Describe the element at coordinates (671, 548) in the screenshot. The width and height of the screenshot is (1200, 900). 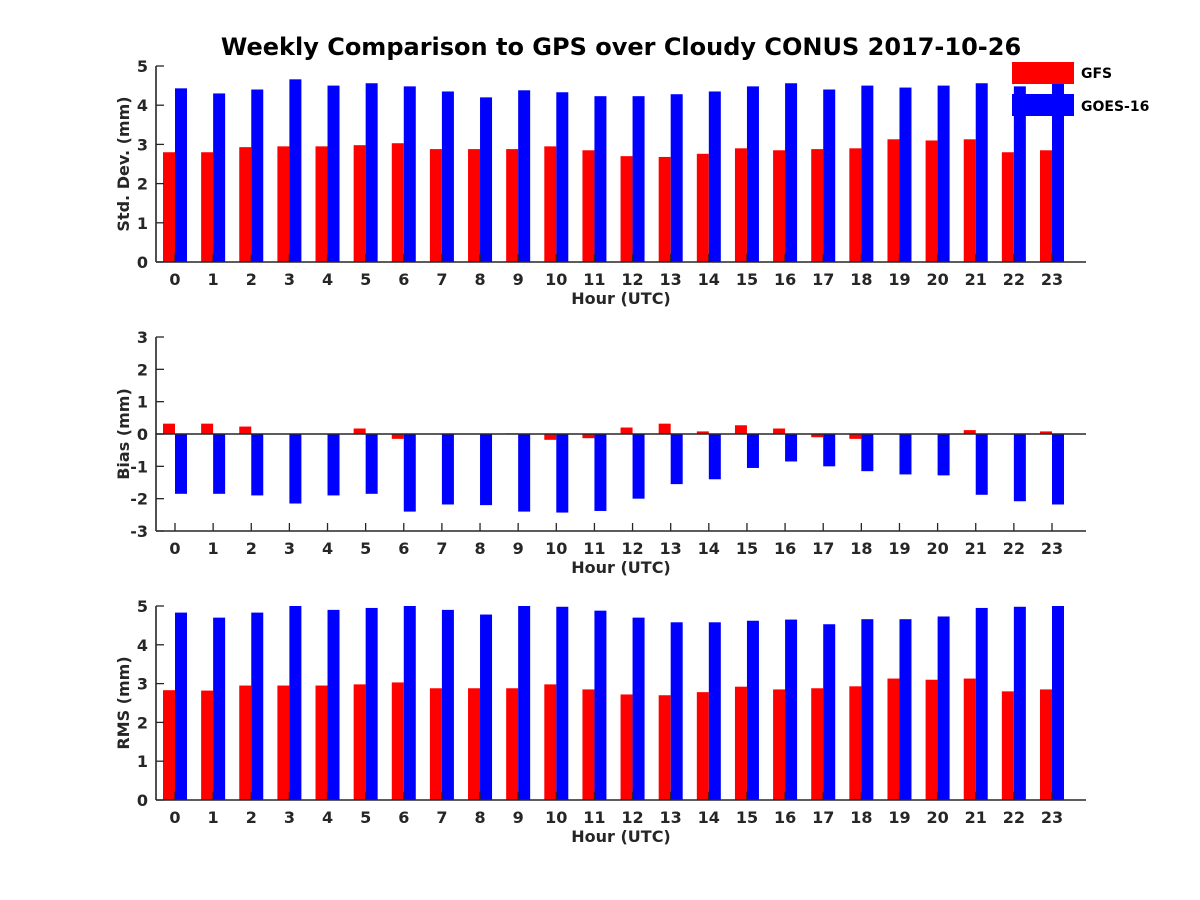
I see `x-tick-label: 13` at that location.